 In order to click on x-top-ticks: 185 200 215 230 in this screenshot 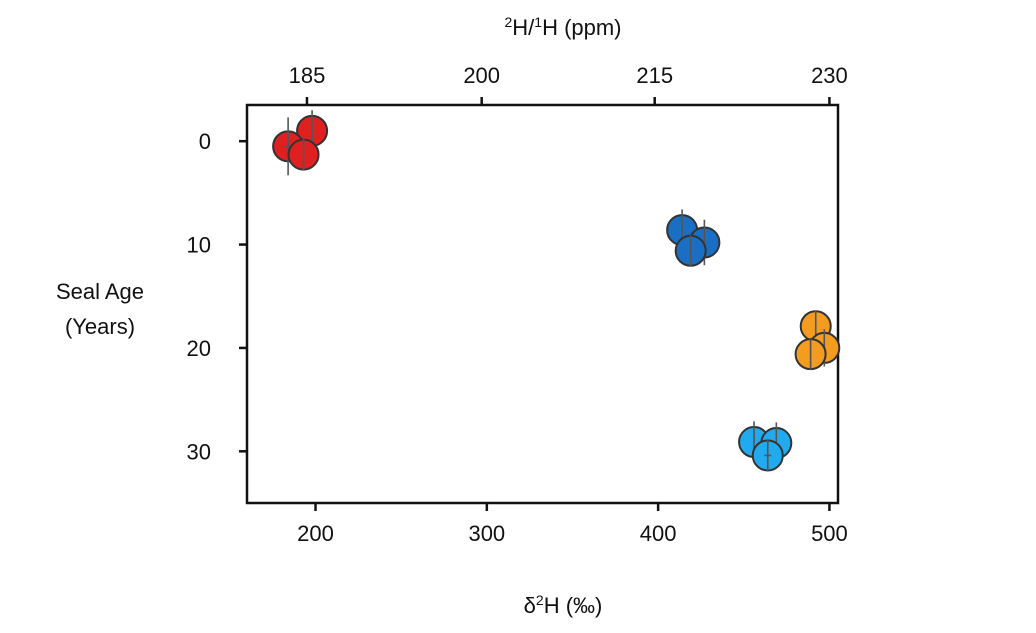, I will do `click(568, 84)`.